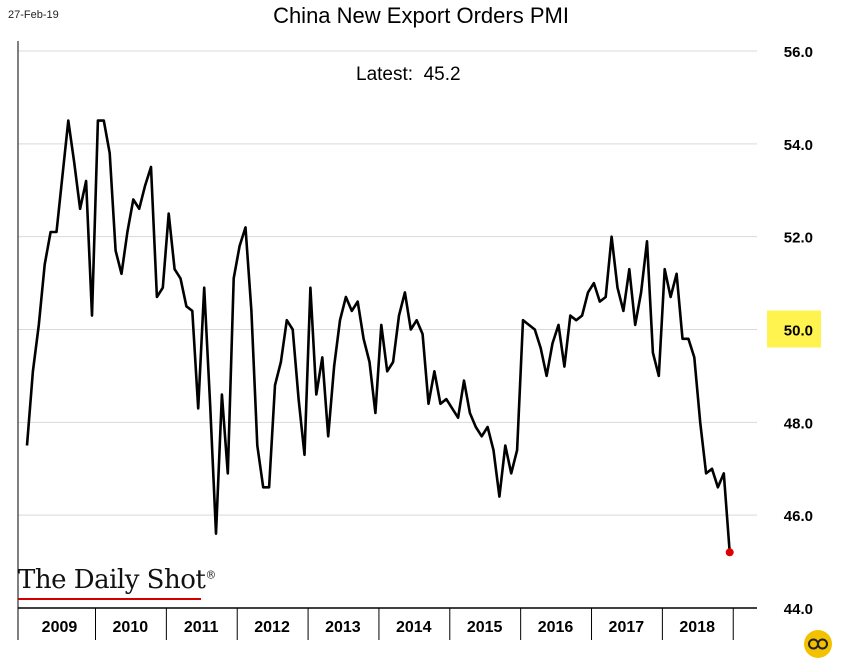 Image resolution: width=842 pixels, height=667 pixels. Describe the element at coordinates (343, 627) in the screenshot. I see `x-tick-label: 2013` at that location.